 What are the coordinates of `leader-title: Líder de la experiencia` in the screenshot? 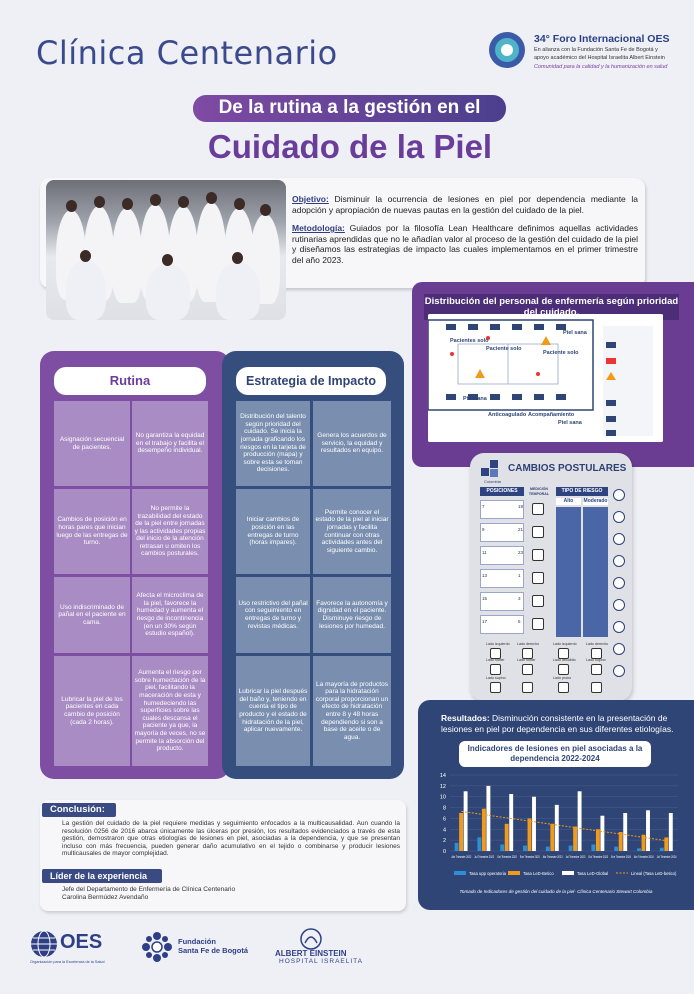 It's located at (102, 876).